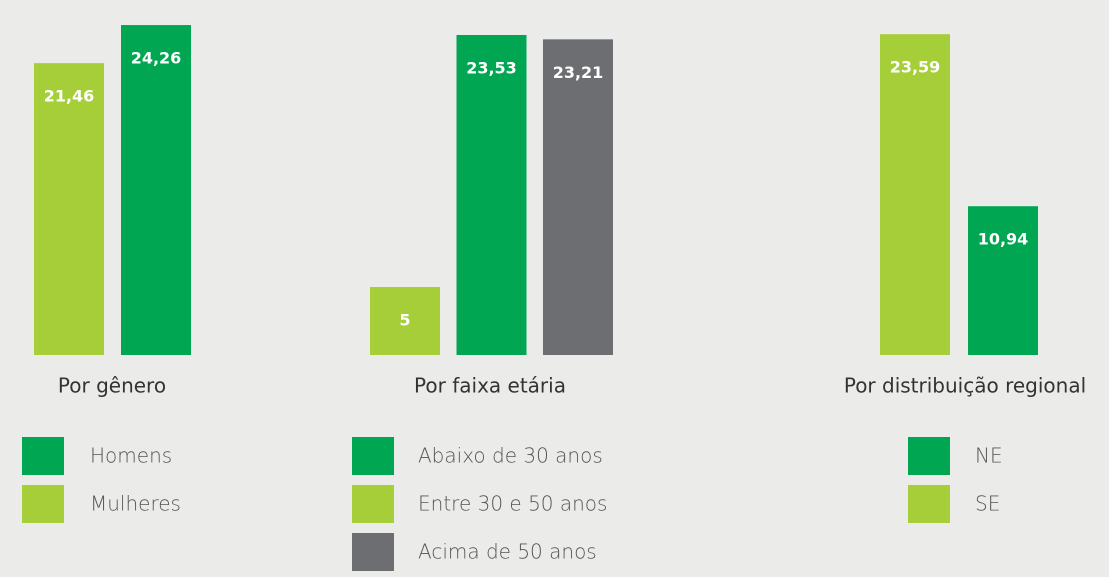 This screenshot has width=1109, height=577. I want to click on value-label: 23,59, so click(915, 67).